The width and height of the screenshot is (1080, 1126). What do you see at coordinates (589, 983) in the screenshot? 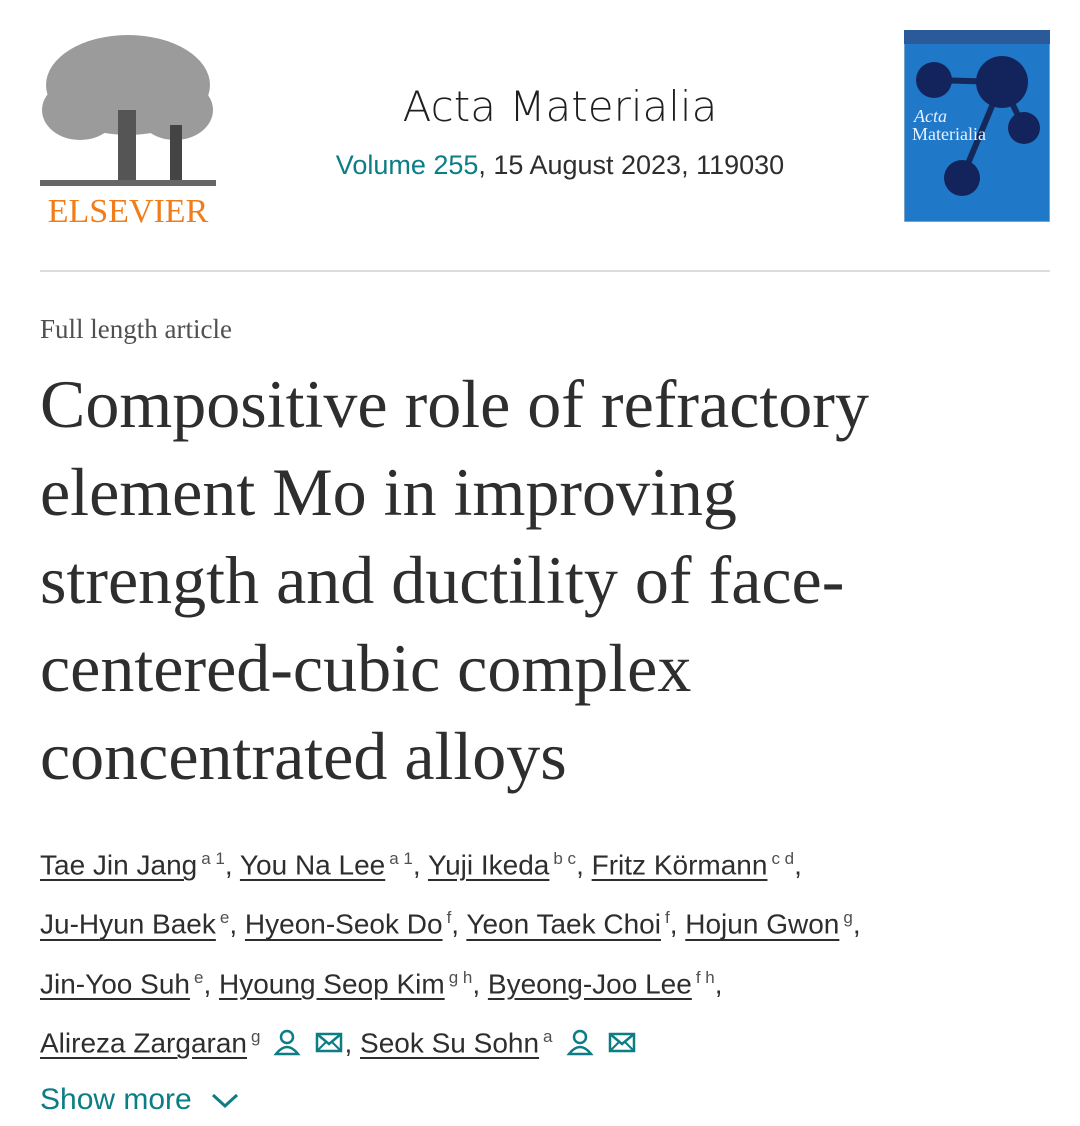
I see `author-name: Byeong-Joo Lee` at bounding box center [589, 983].